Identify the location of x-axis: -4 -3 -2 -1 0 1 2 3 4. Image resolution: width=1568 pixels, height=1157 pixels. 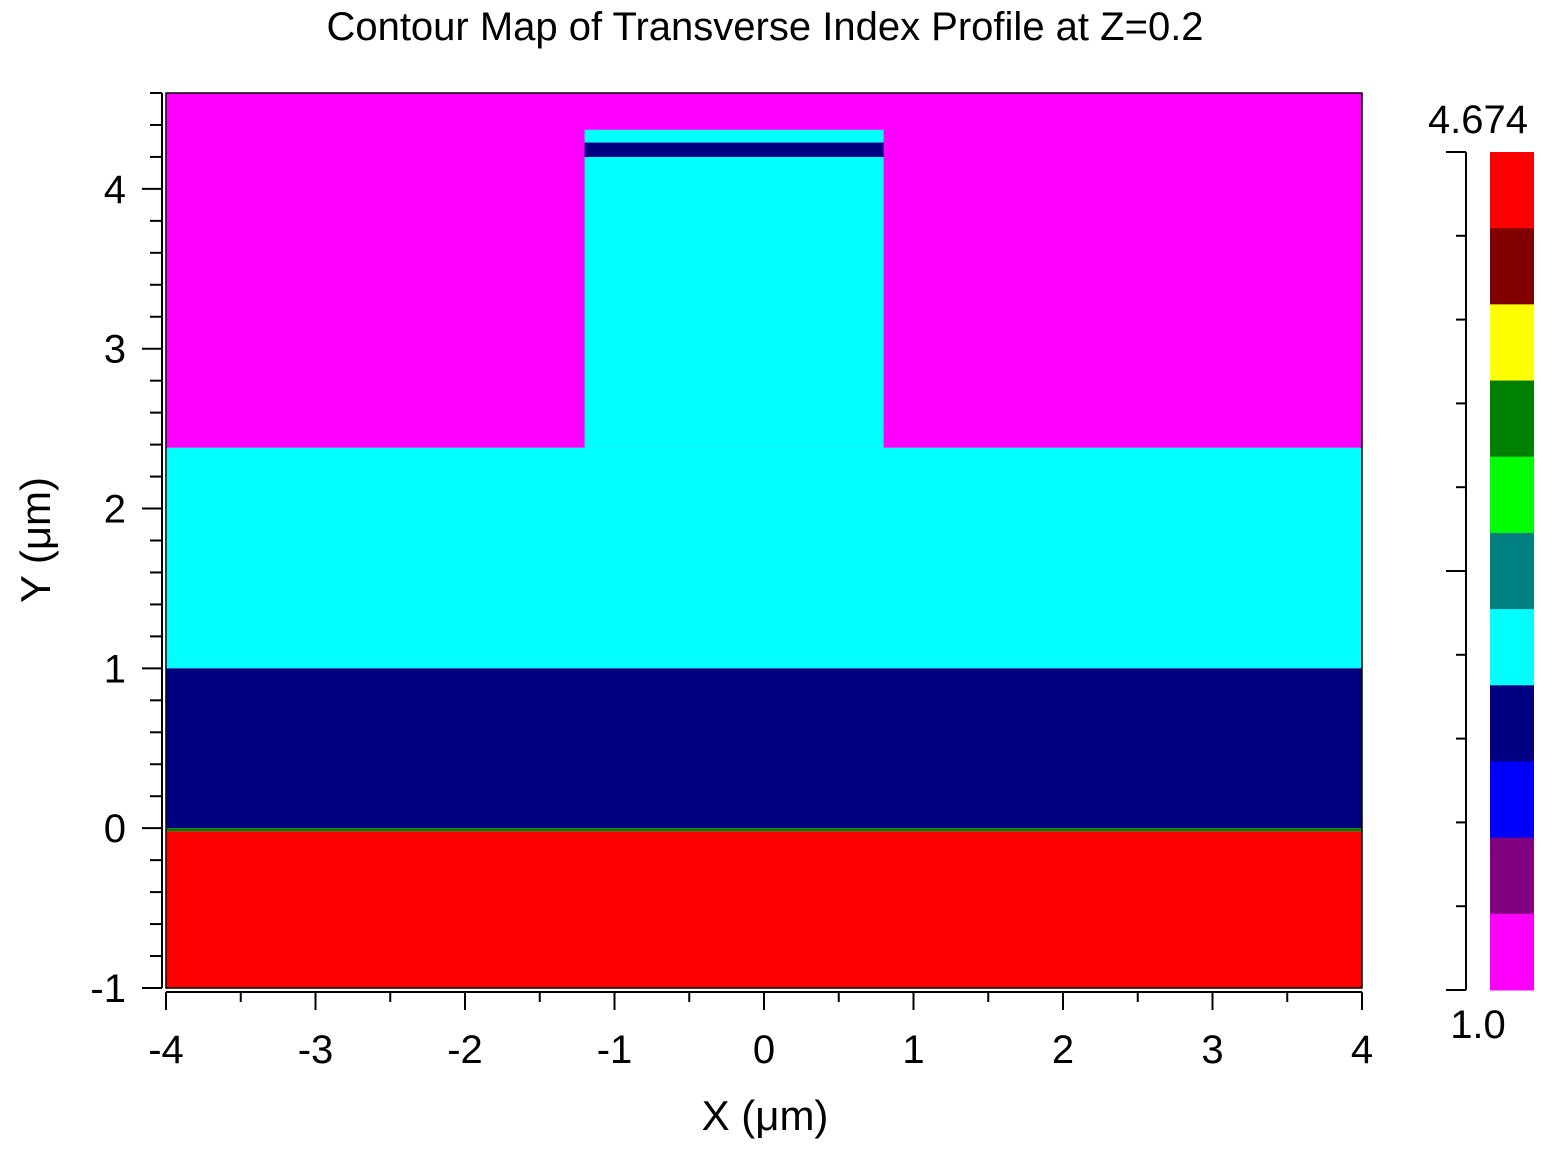
(760, 1031).